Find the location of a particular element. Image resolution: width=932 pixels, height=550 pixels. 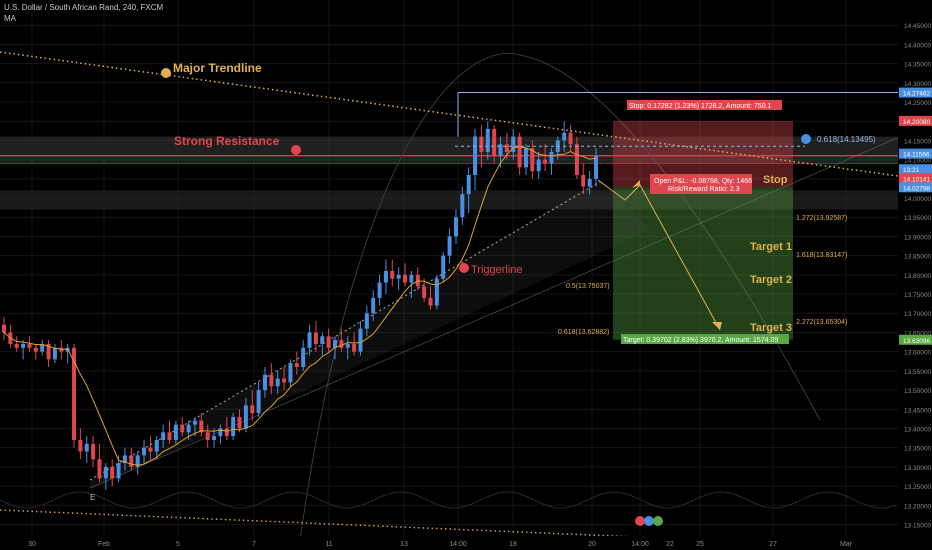

x-tick-label: Mar is located at coordinates (846, 544).